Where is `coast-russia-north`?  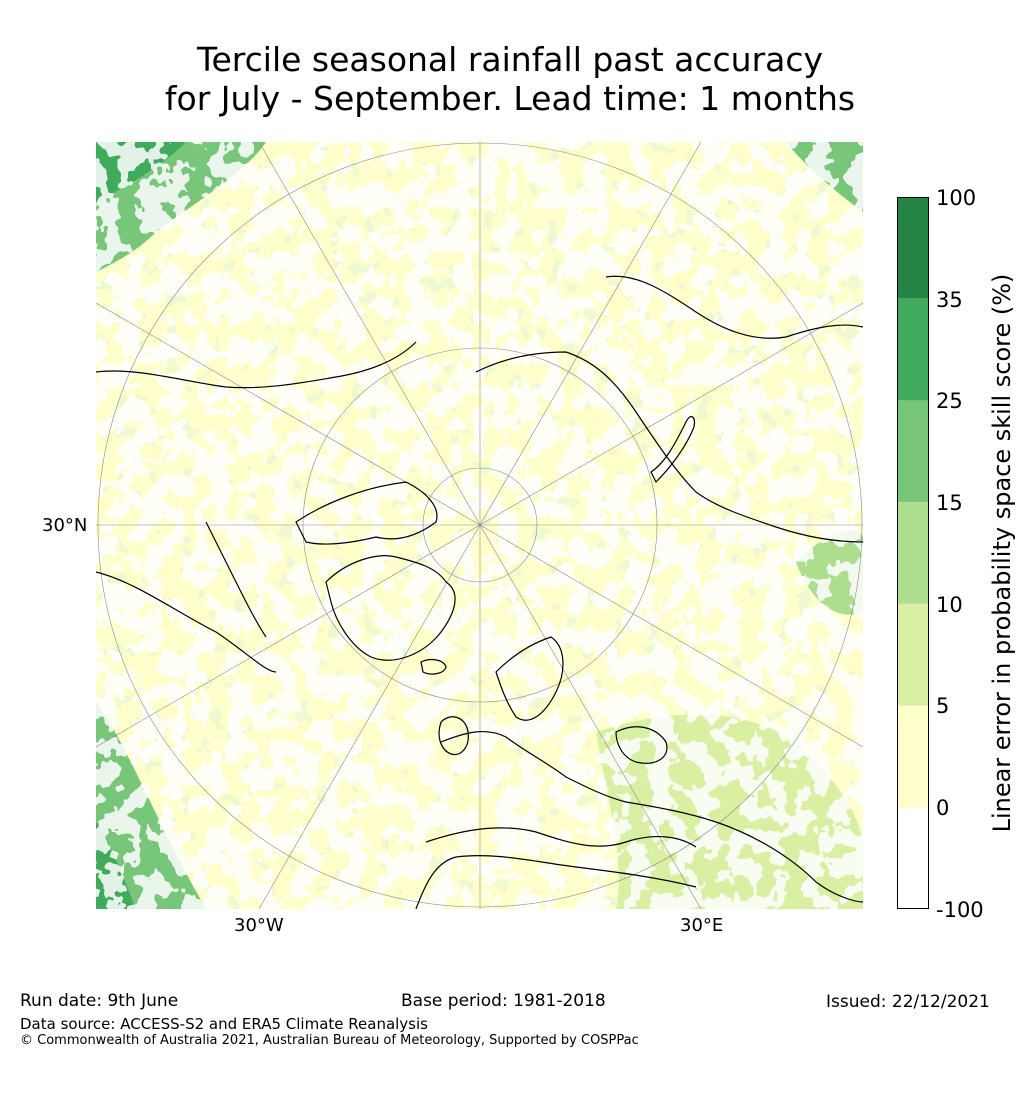
coast-russia-north is located at coordinates (734, 307).